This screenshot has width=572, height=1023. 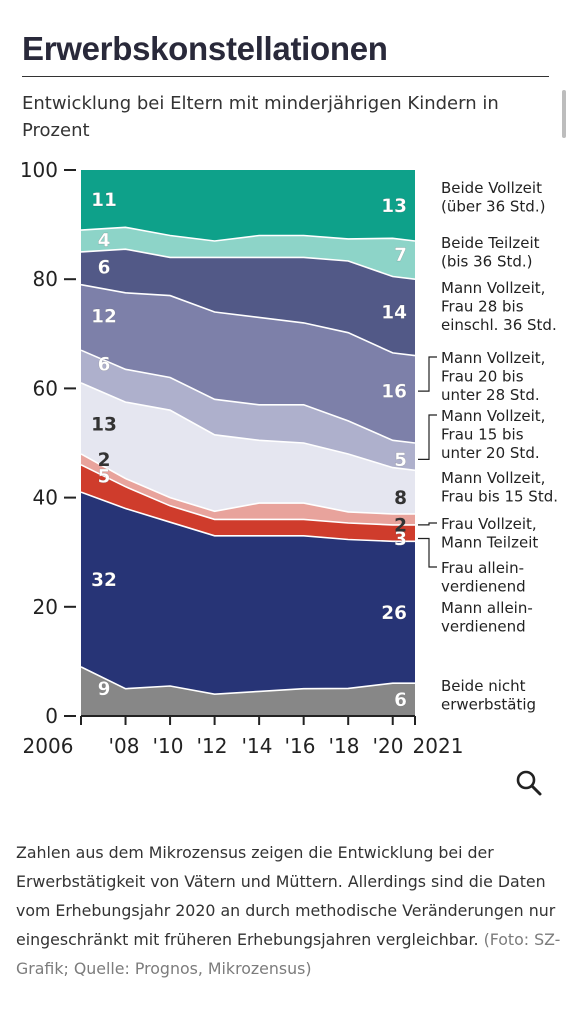 What do you see at coordinates (493, 478) in the screenshot?
I see `series-label-4: Mann Vollzeit,` at bounding box center [493, 478].